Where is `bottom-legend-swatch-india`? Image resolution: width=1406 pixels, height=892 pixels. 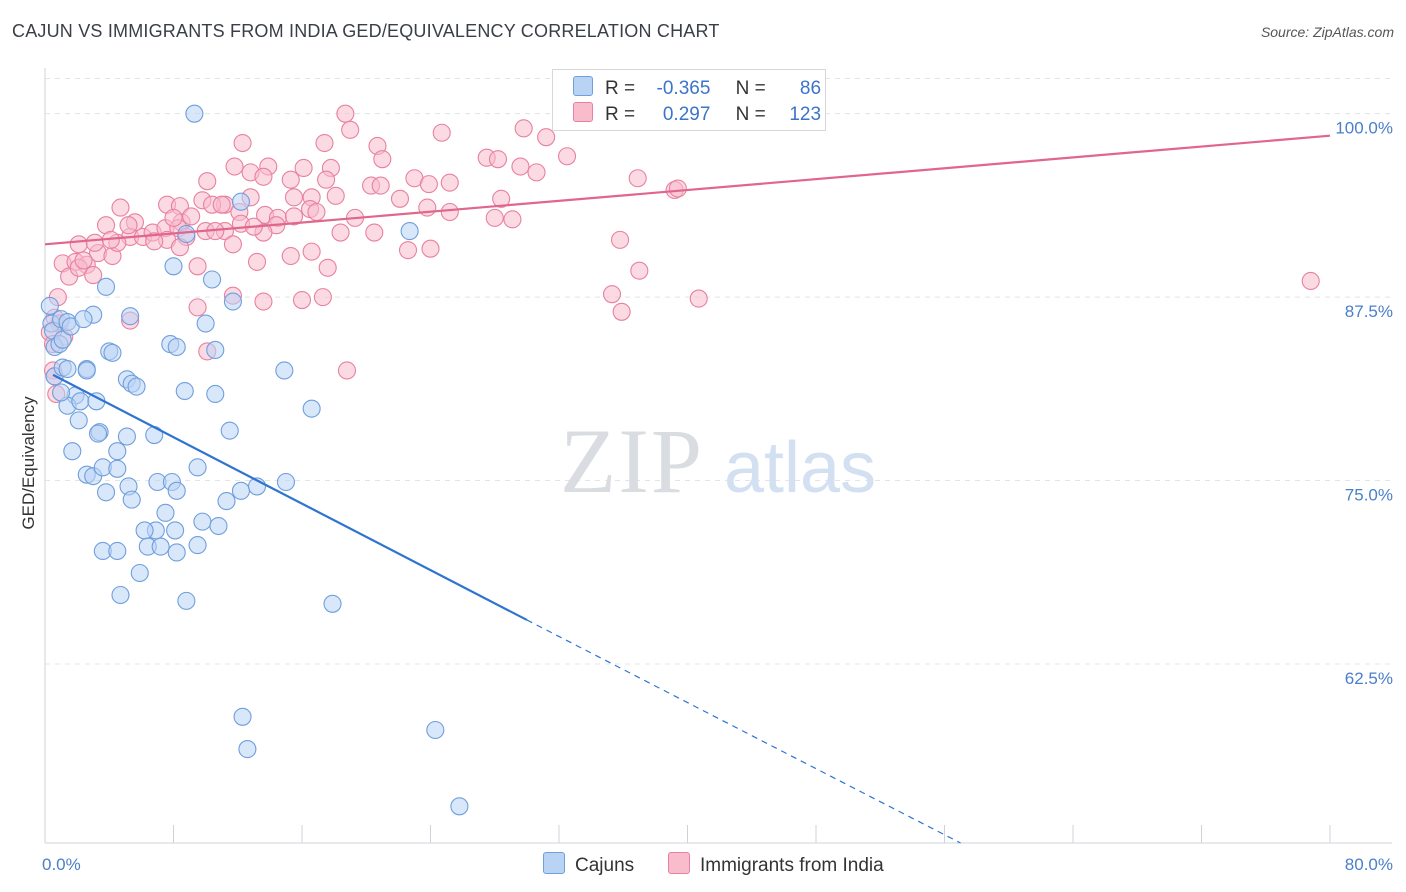 bottom-legend-swatch-india is located at coordinates (679, 863).